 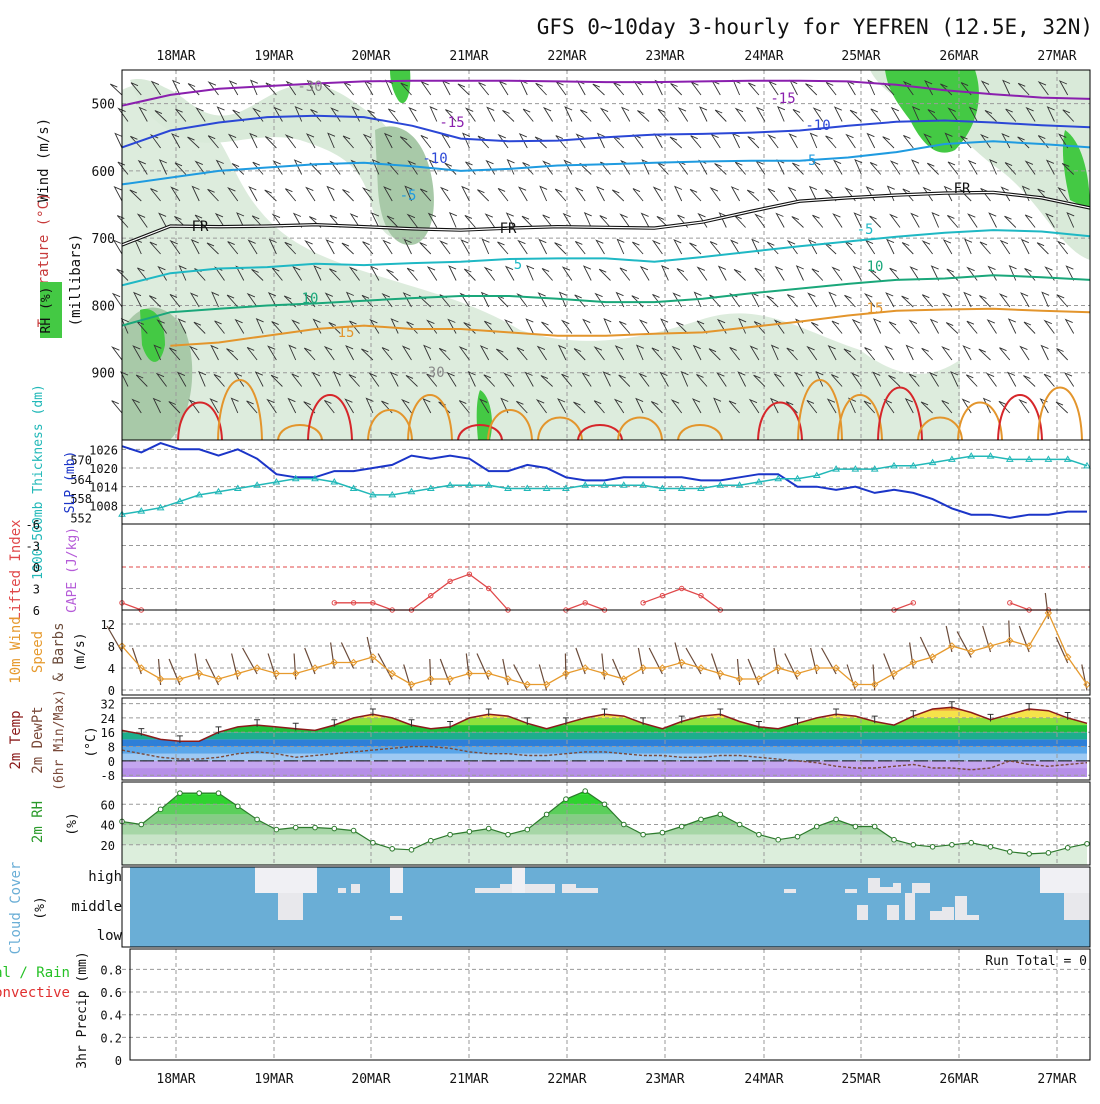 What do you see at coordinates (958, 56) in the screenshot?
I see `date-label-top: 26MAR` at bounding box center [958, 56].